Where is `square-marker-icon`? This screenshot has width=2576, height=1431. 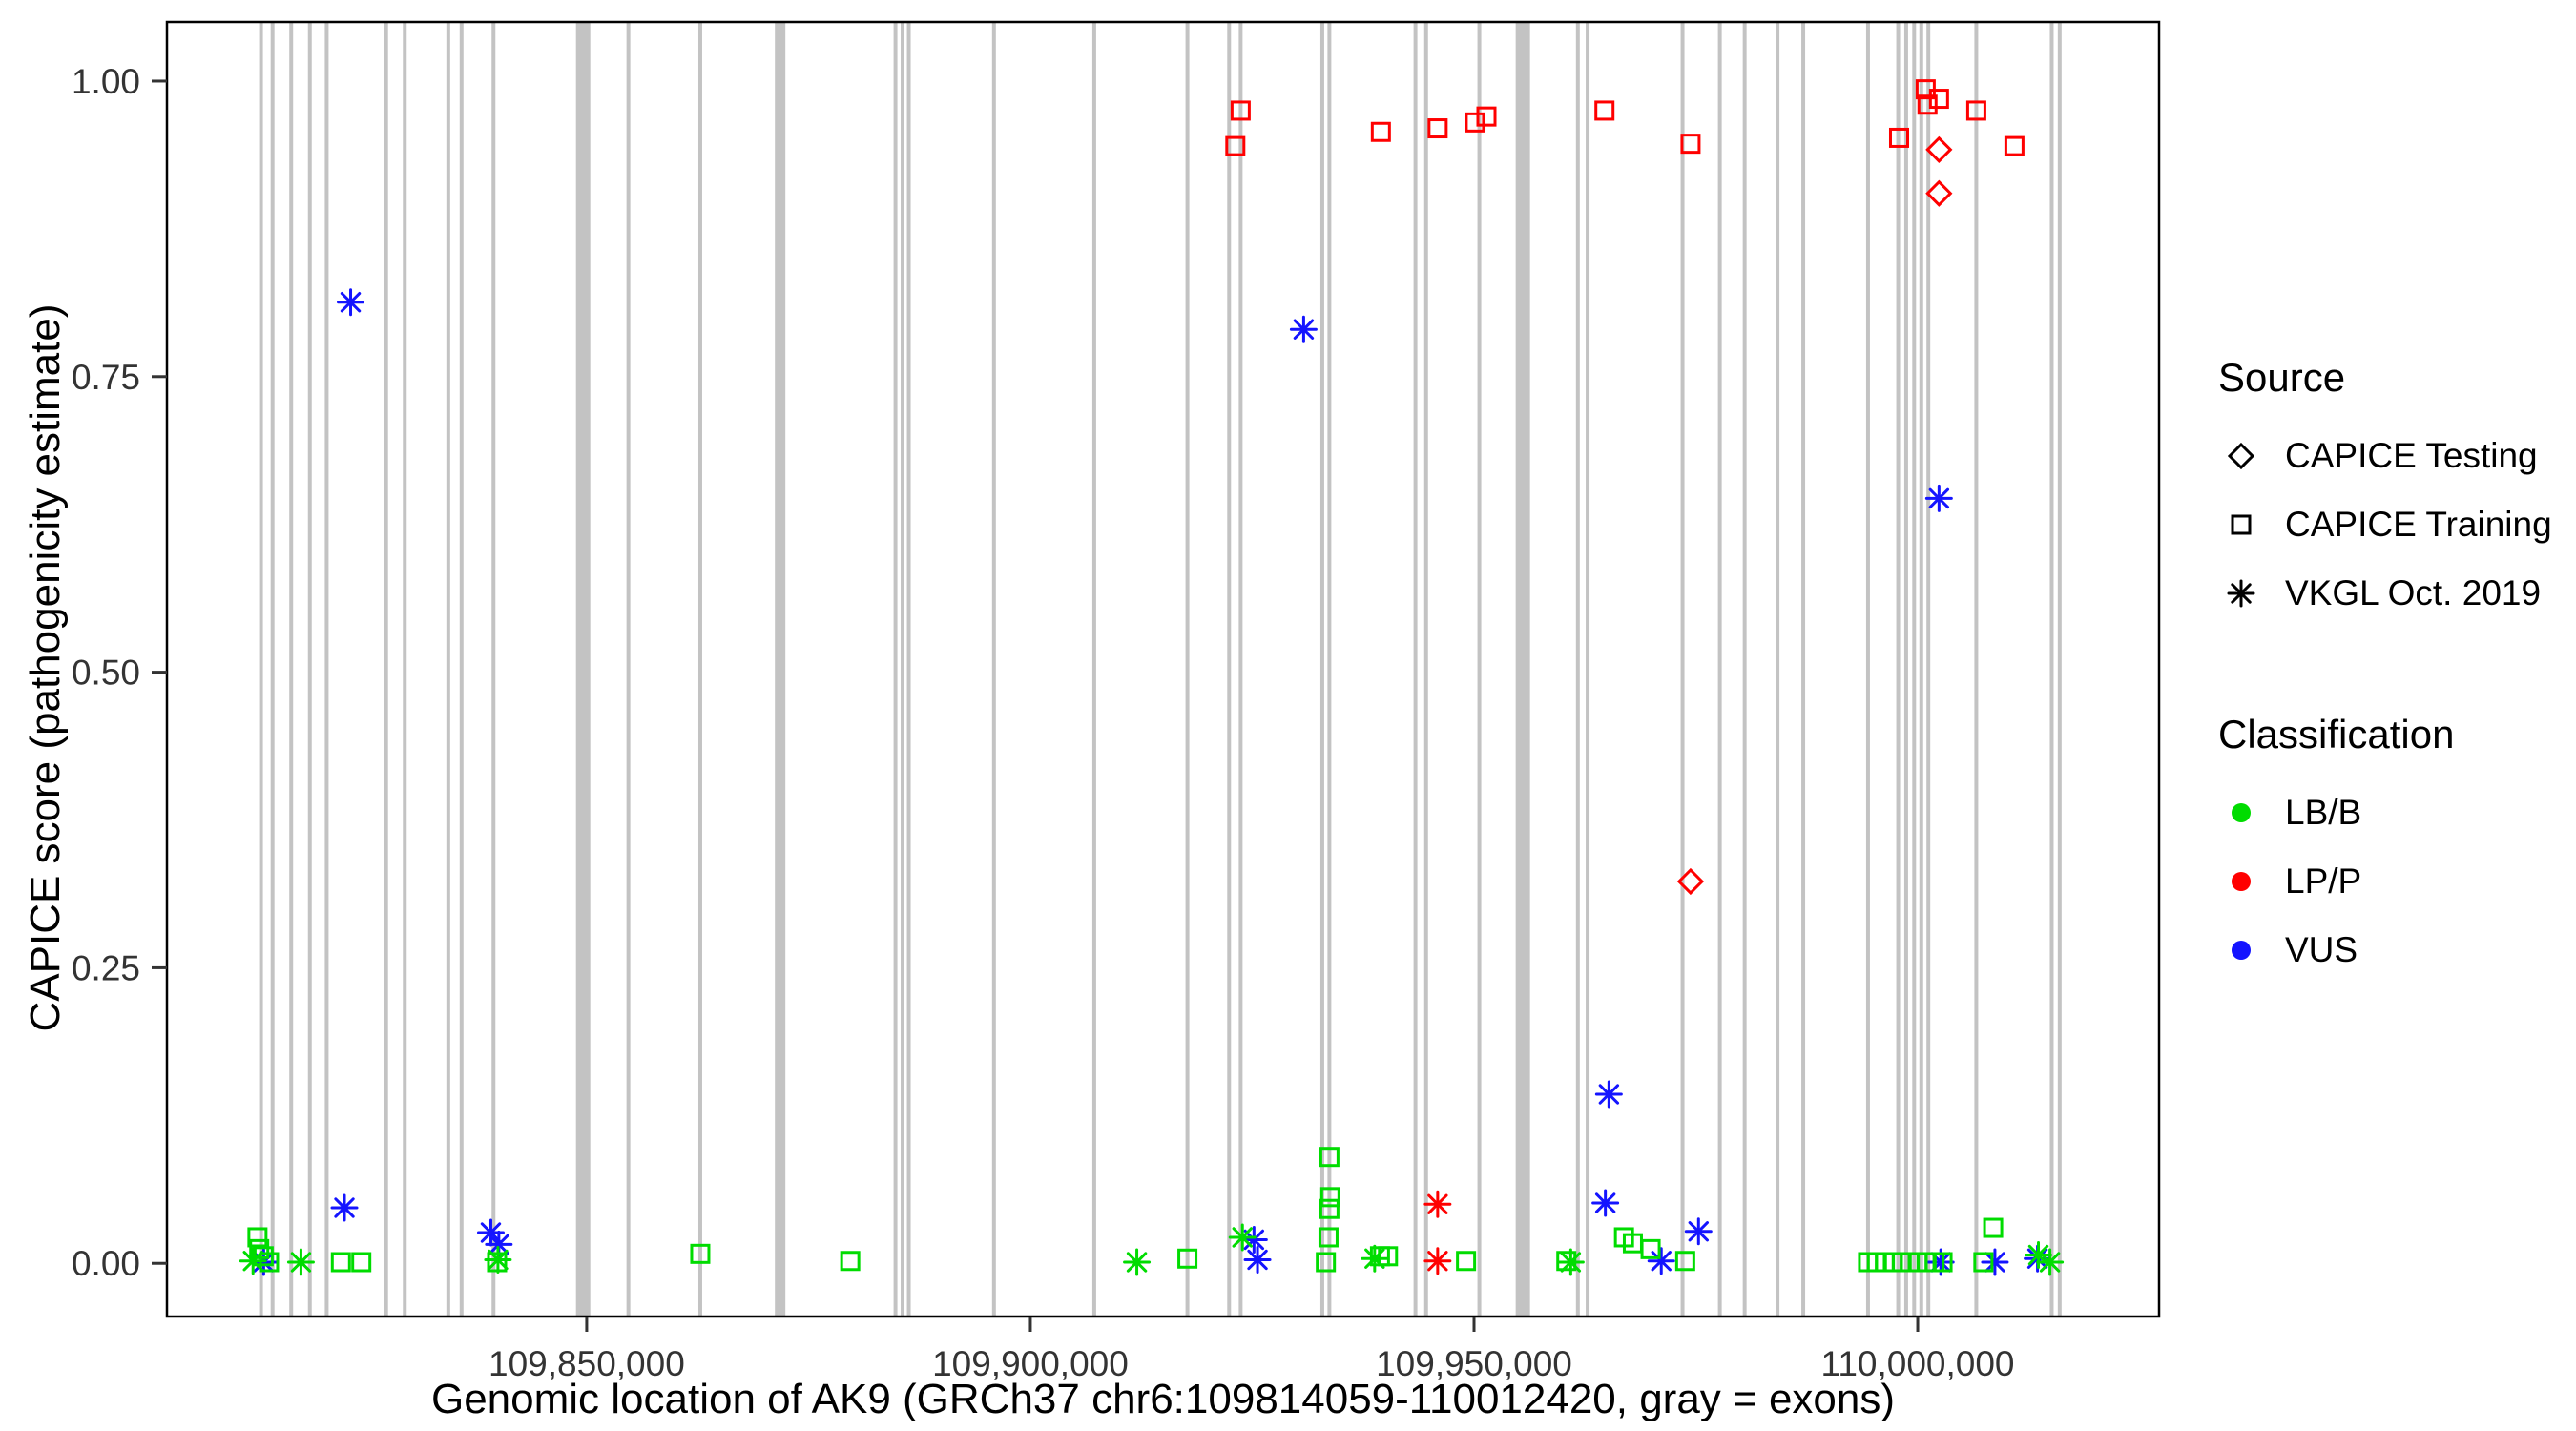
square-marker-icon is located at coordinates (2241, 524).